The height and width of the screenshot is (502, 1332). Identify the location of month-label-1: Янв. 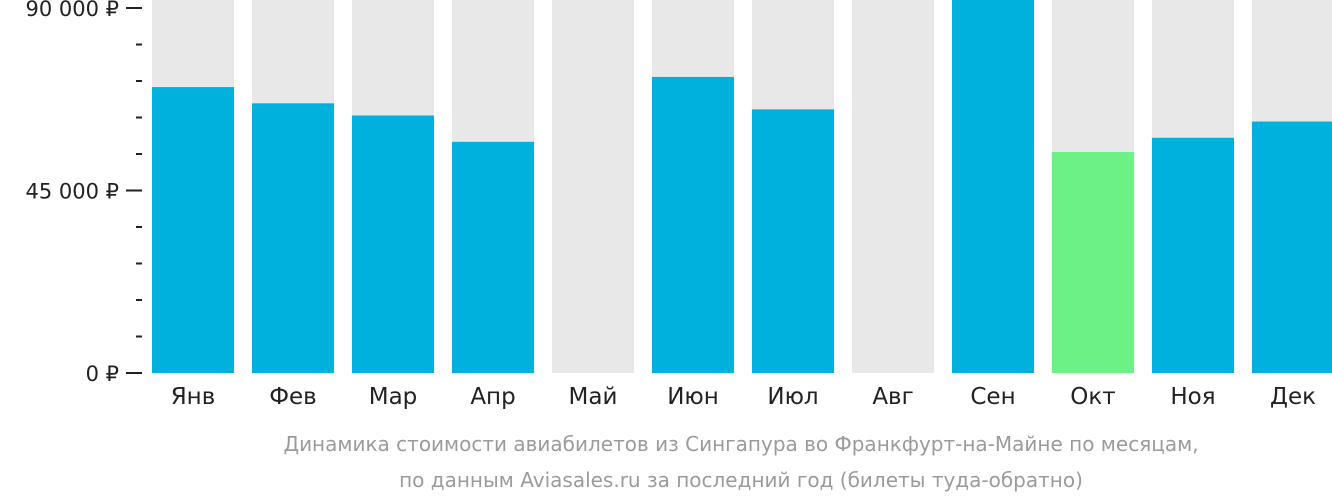
(193, 397).